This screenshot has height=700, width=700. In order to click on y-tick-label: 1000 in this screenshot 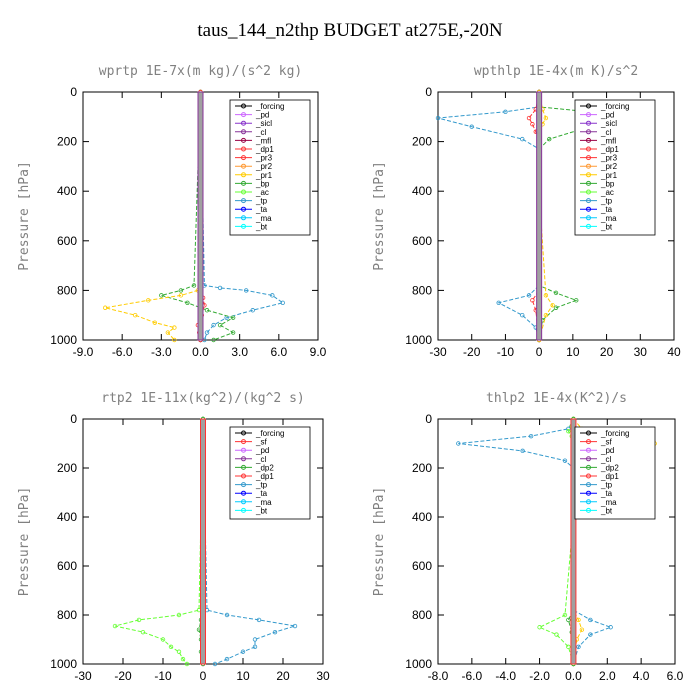, I will do `click(63, 340)`.